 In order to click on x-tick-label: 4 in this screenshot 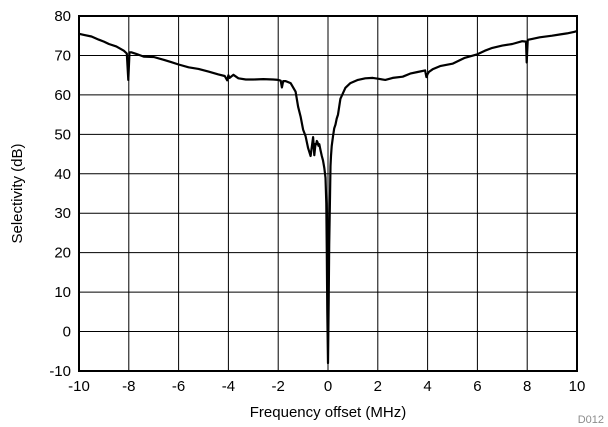, I will do `click(427, 386)`.